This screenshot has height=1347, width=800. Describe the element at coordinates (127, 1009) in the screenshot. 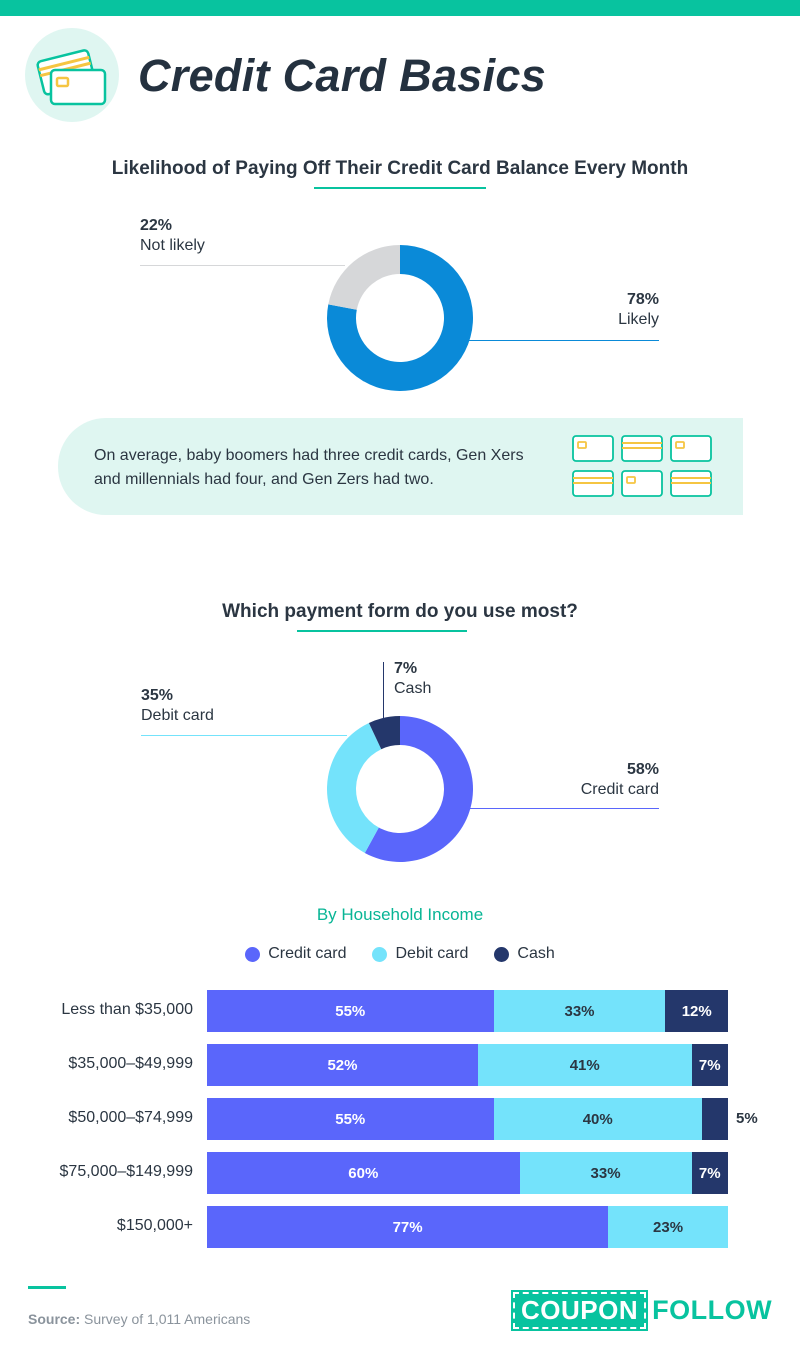

I see `bar-category-label: Less than $35,000` at that location.